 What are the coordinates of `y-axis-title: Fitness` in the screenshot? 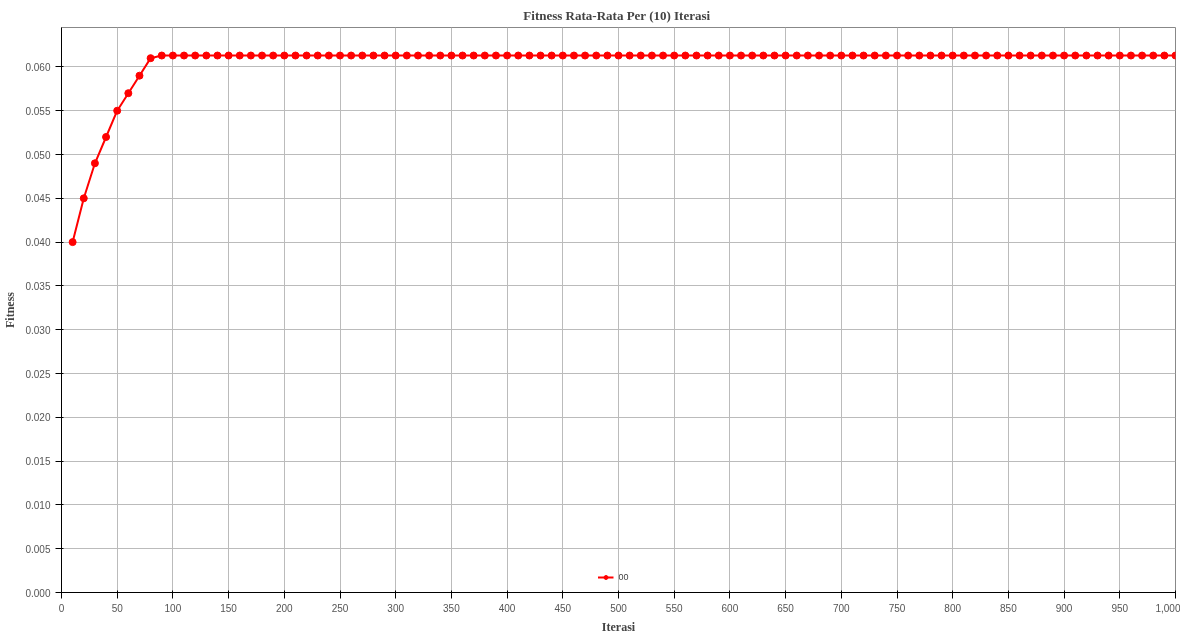 It's located at (10, 309).